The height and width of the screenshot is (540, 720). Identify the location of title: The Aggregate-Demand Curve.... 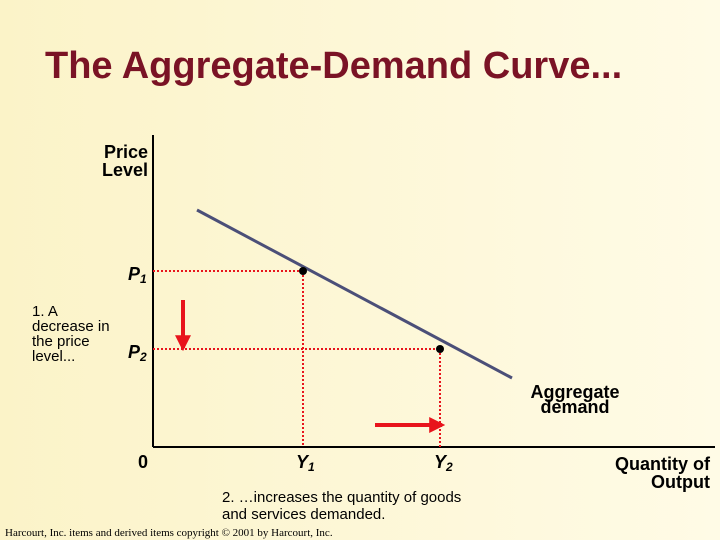
(333, 66).